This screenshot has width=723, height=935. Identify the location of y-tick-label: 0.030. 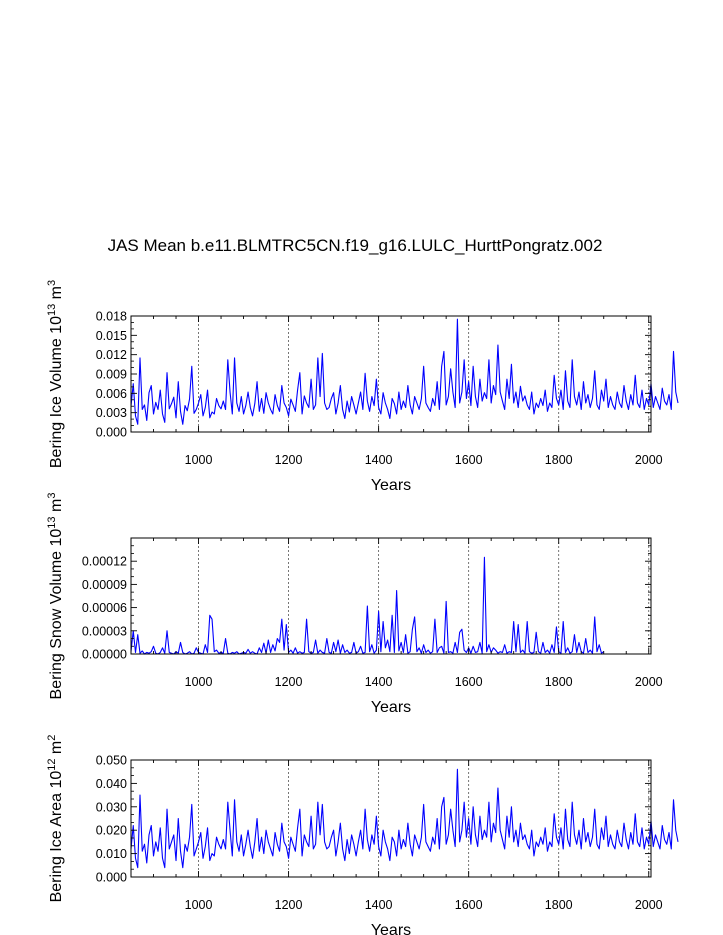
(111, 807).